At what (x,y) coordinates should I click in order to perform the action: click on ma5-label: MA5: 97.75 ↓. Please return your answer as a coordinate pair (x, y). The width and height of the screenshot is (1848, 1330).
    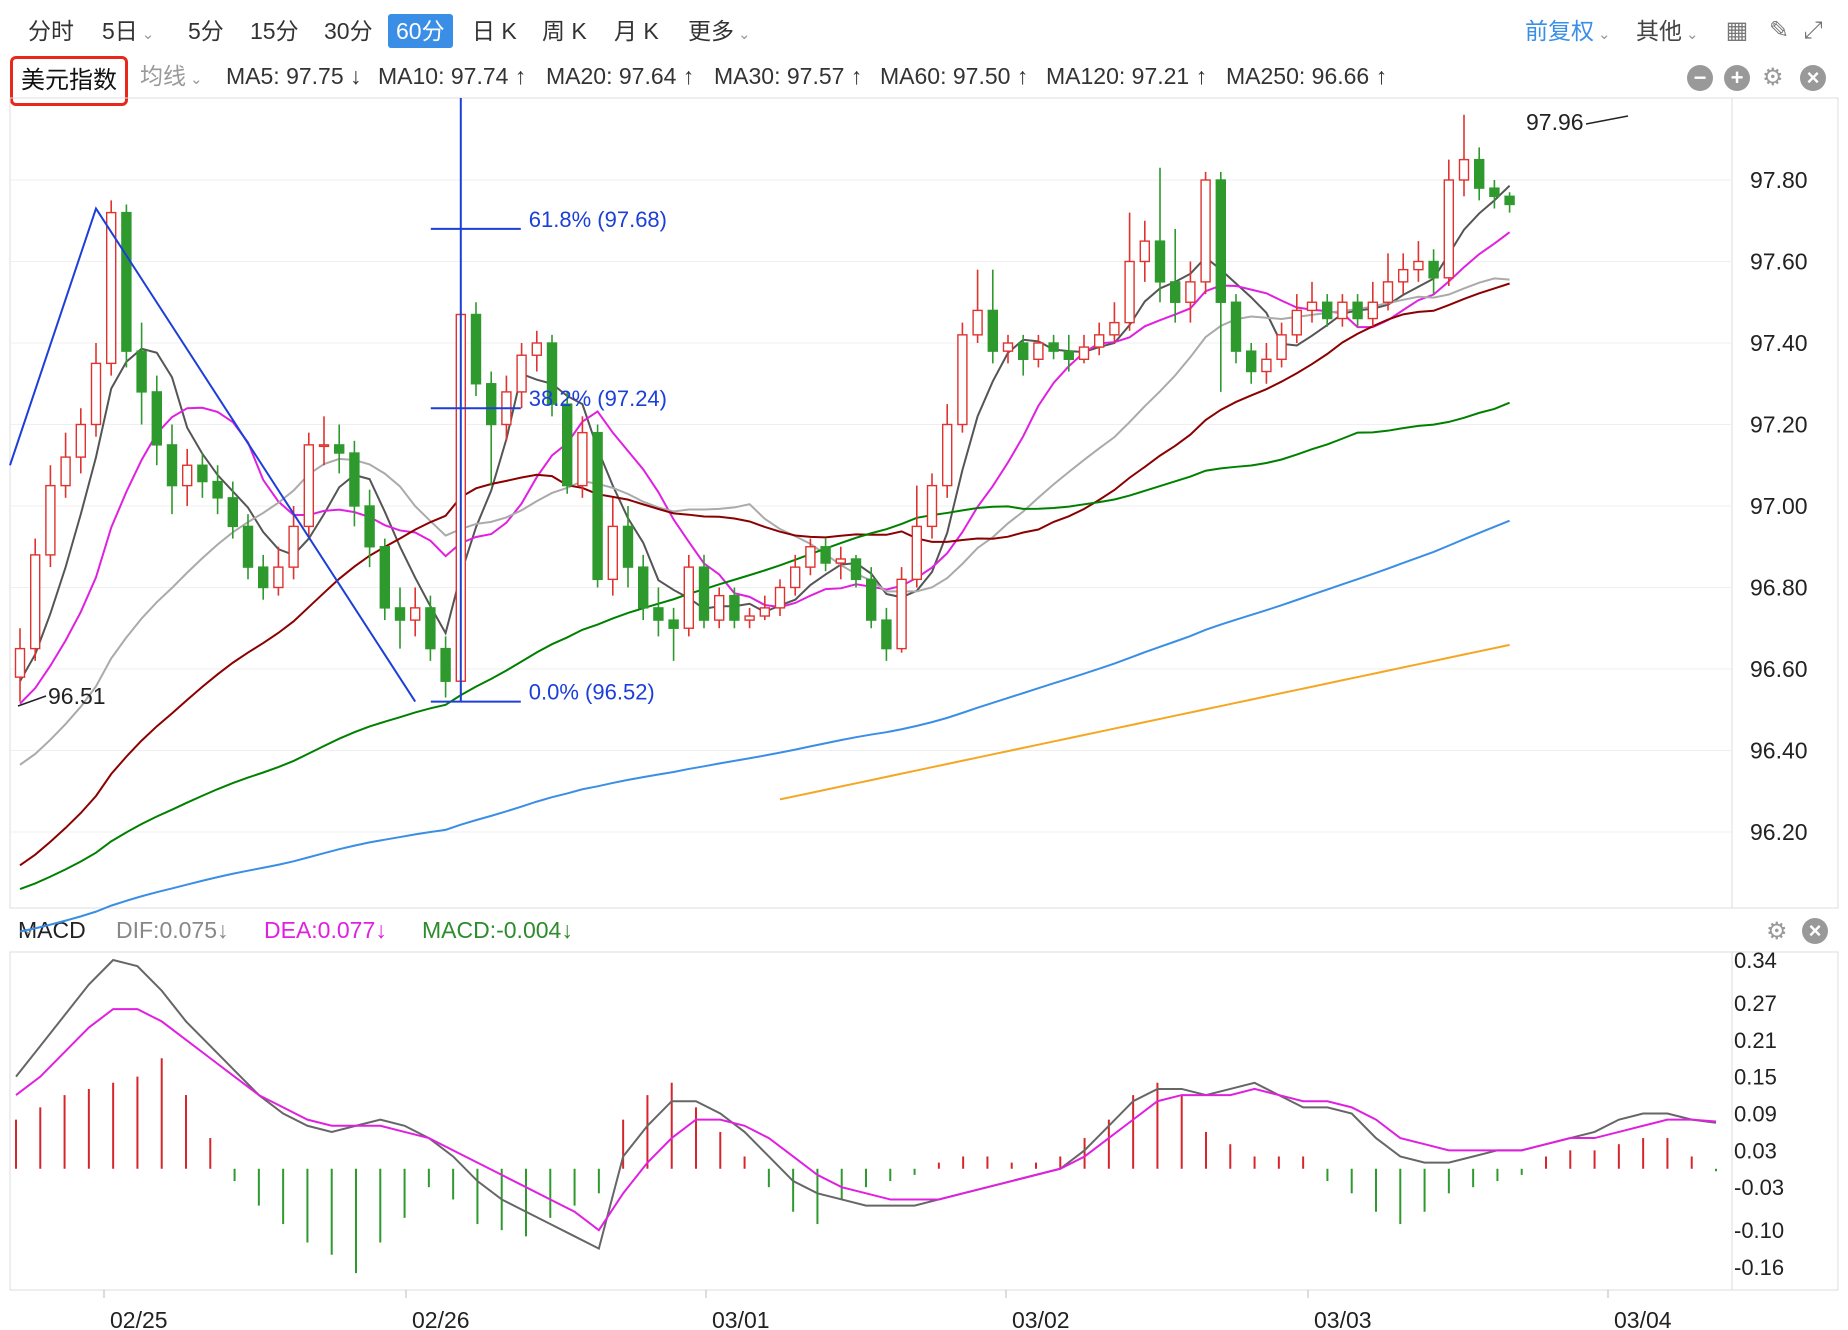
    Looking at the image, I should click on (294, 76).